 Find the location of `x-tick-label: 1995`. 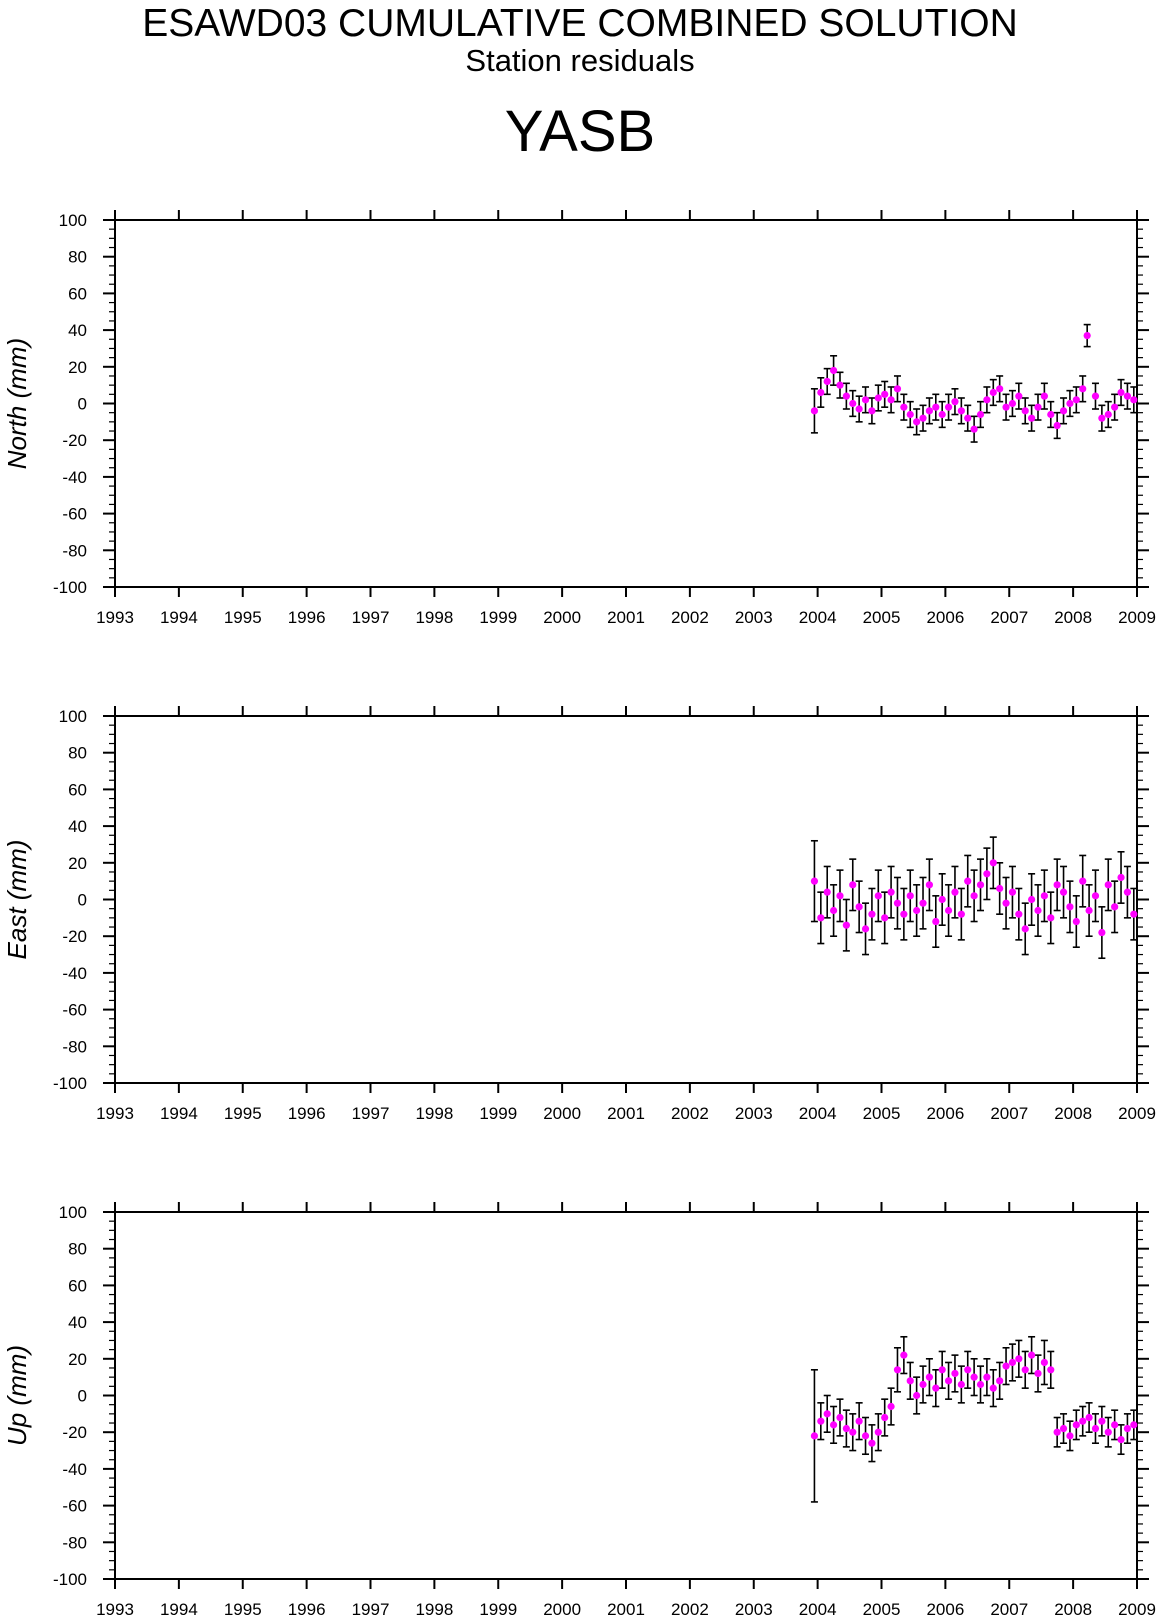

x-tick-label: 1995 is located at coordinates (243, 1609).